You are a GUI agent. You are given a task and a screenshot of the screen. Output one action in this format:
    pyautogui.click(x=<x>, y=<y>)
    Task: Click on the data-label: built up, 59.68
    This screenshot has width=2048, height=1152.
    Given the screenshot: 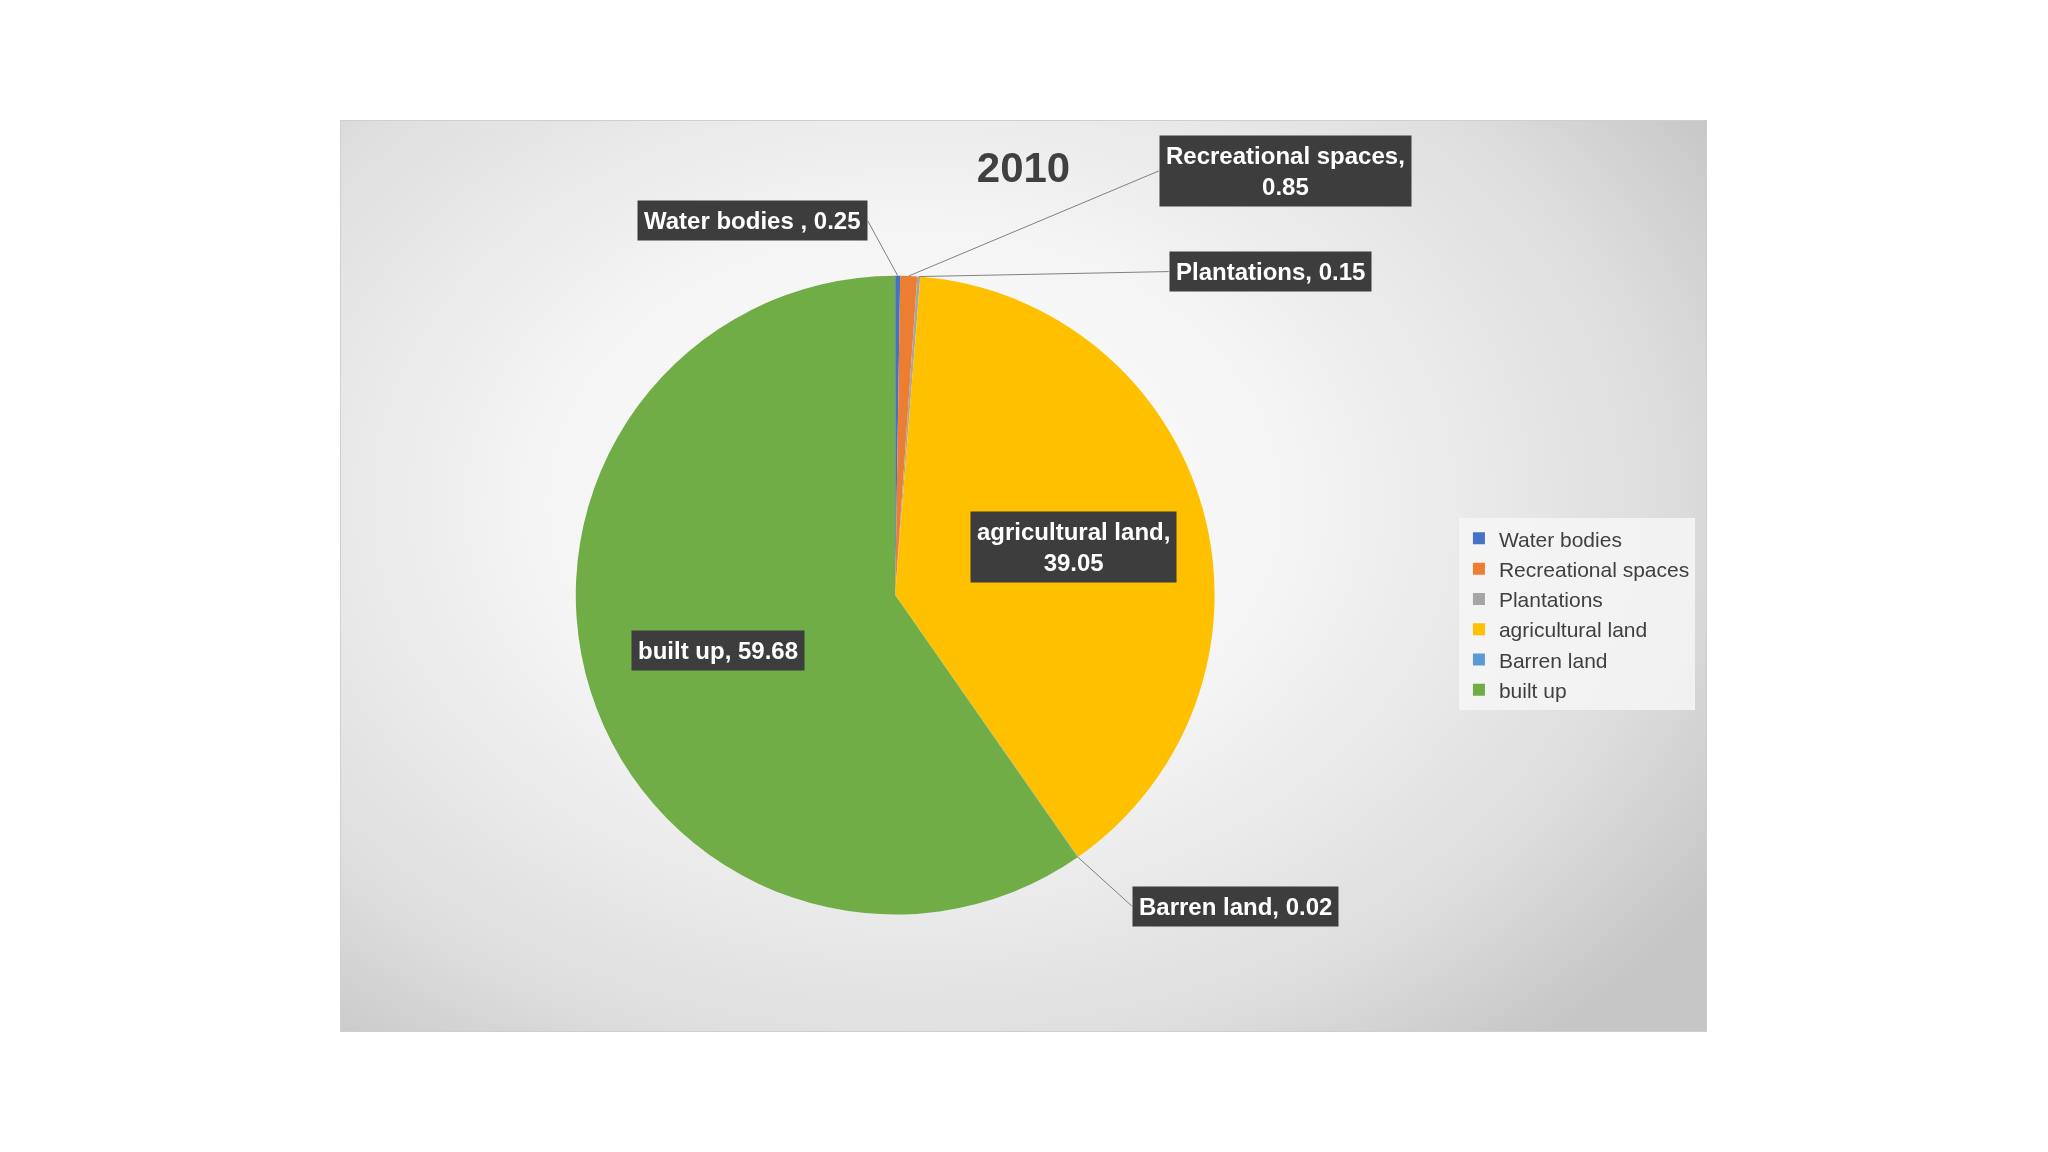 What is the action you would take?
    pyautogui.click(x=718, y=650)
    